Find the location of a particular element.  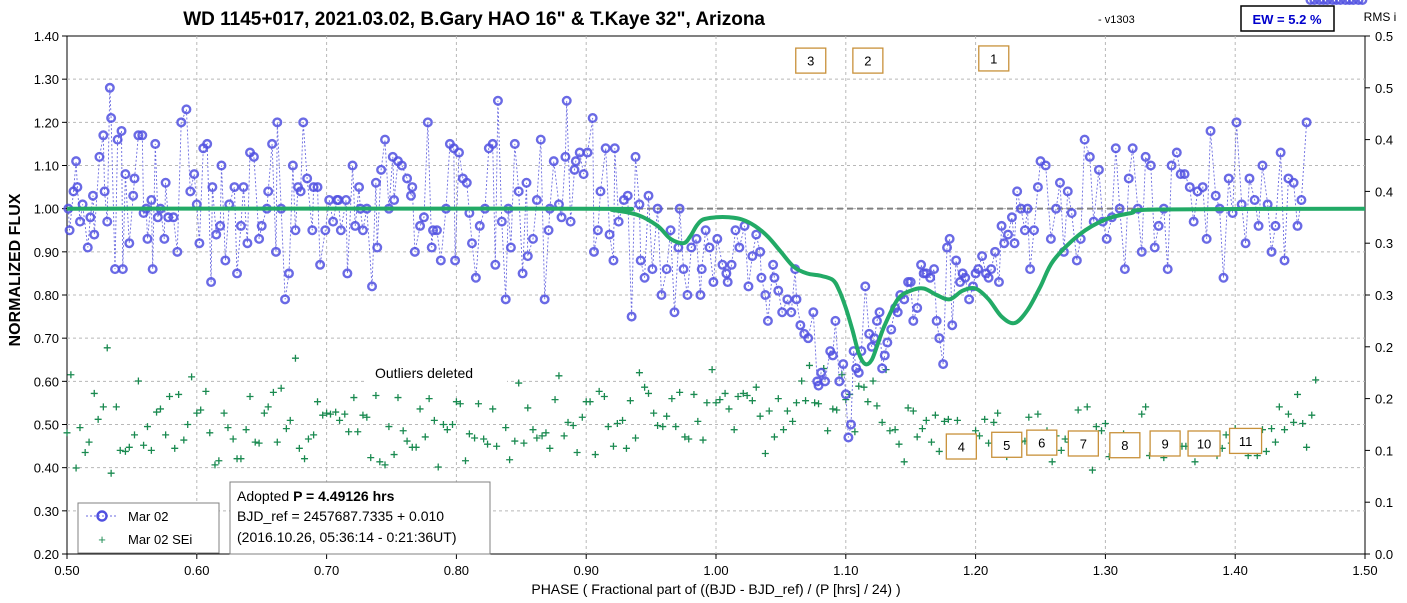

x-tick-label: 1.50 is located at coordinates (1364, 570).